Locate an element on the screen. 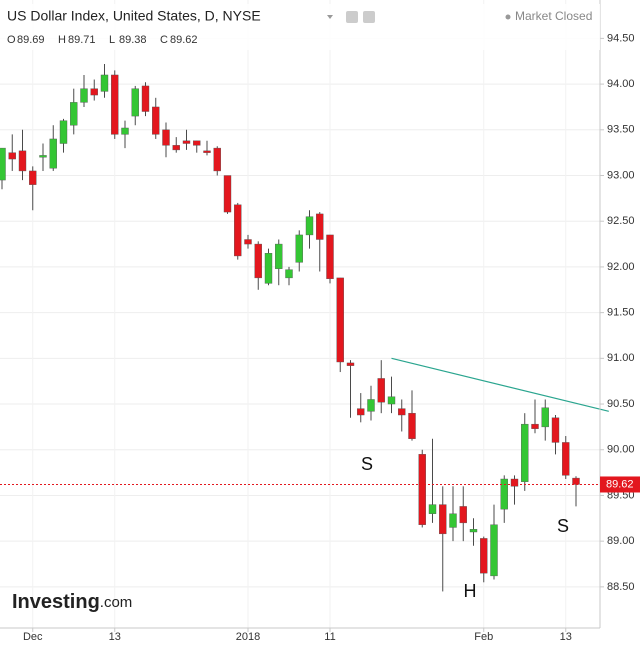 Image resolution: width=641 pixels, height=647 pixels. x-tick-label: Dec is located at coordinates (33, 637).